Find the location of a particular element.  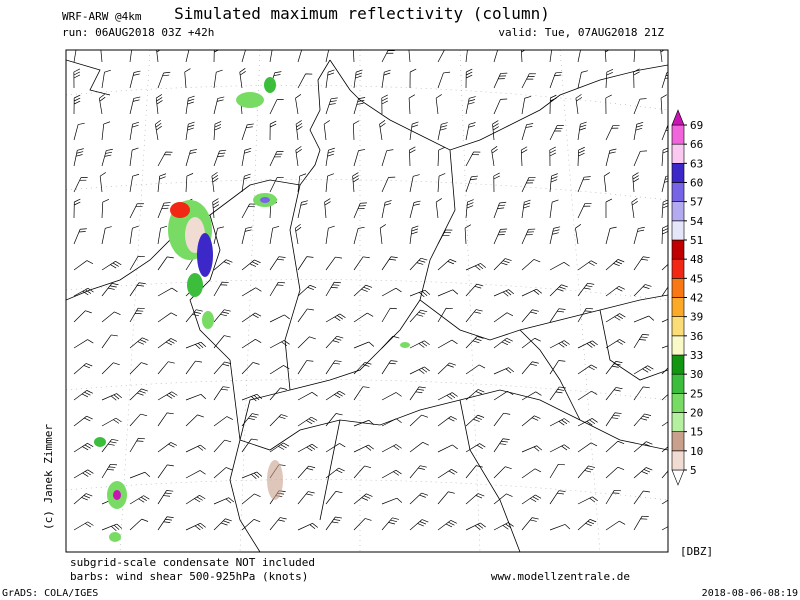

colorbar-label: 30 is located at coordinates (696, 374).